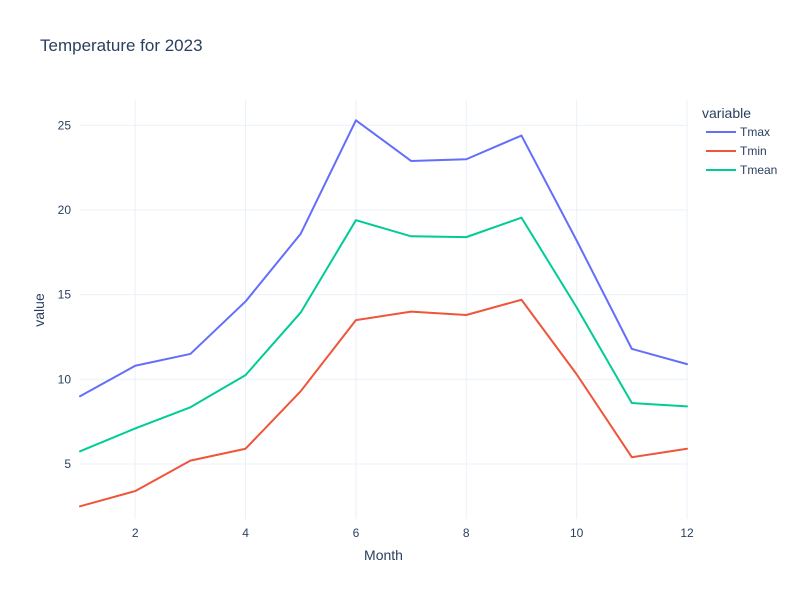 The image size is (800, 605). I want to click on x-tick-label: 10, so click(577, 533).